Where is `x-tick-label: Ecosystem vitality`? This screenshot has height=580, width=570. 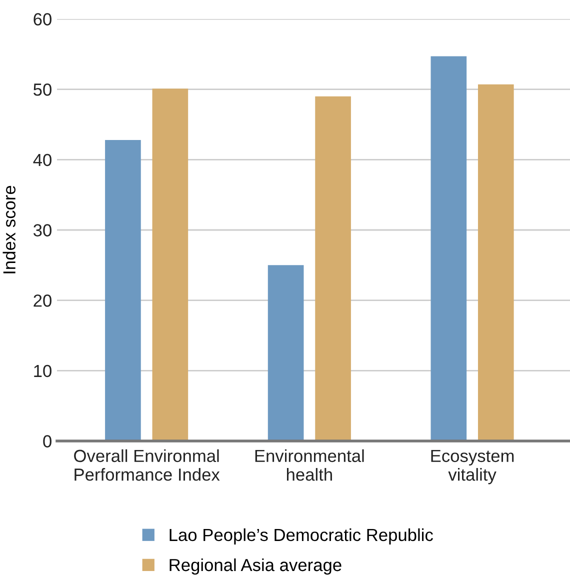
x-tick-label: Ecosystem vitality is located at coordinates (472, 467).